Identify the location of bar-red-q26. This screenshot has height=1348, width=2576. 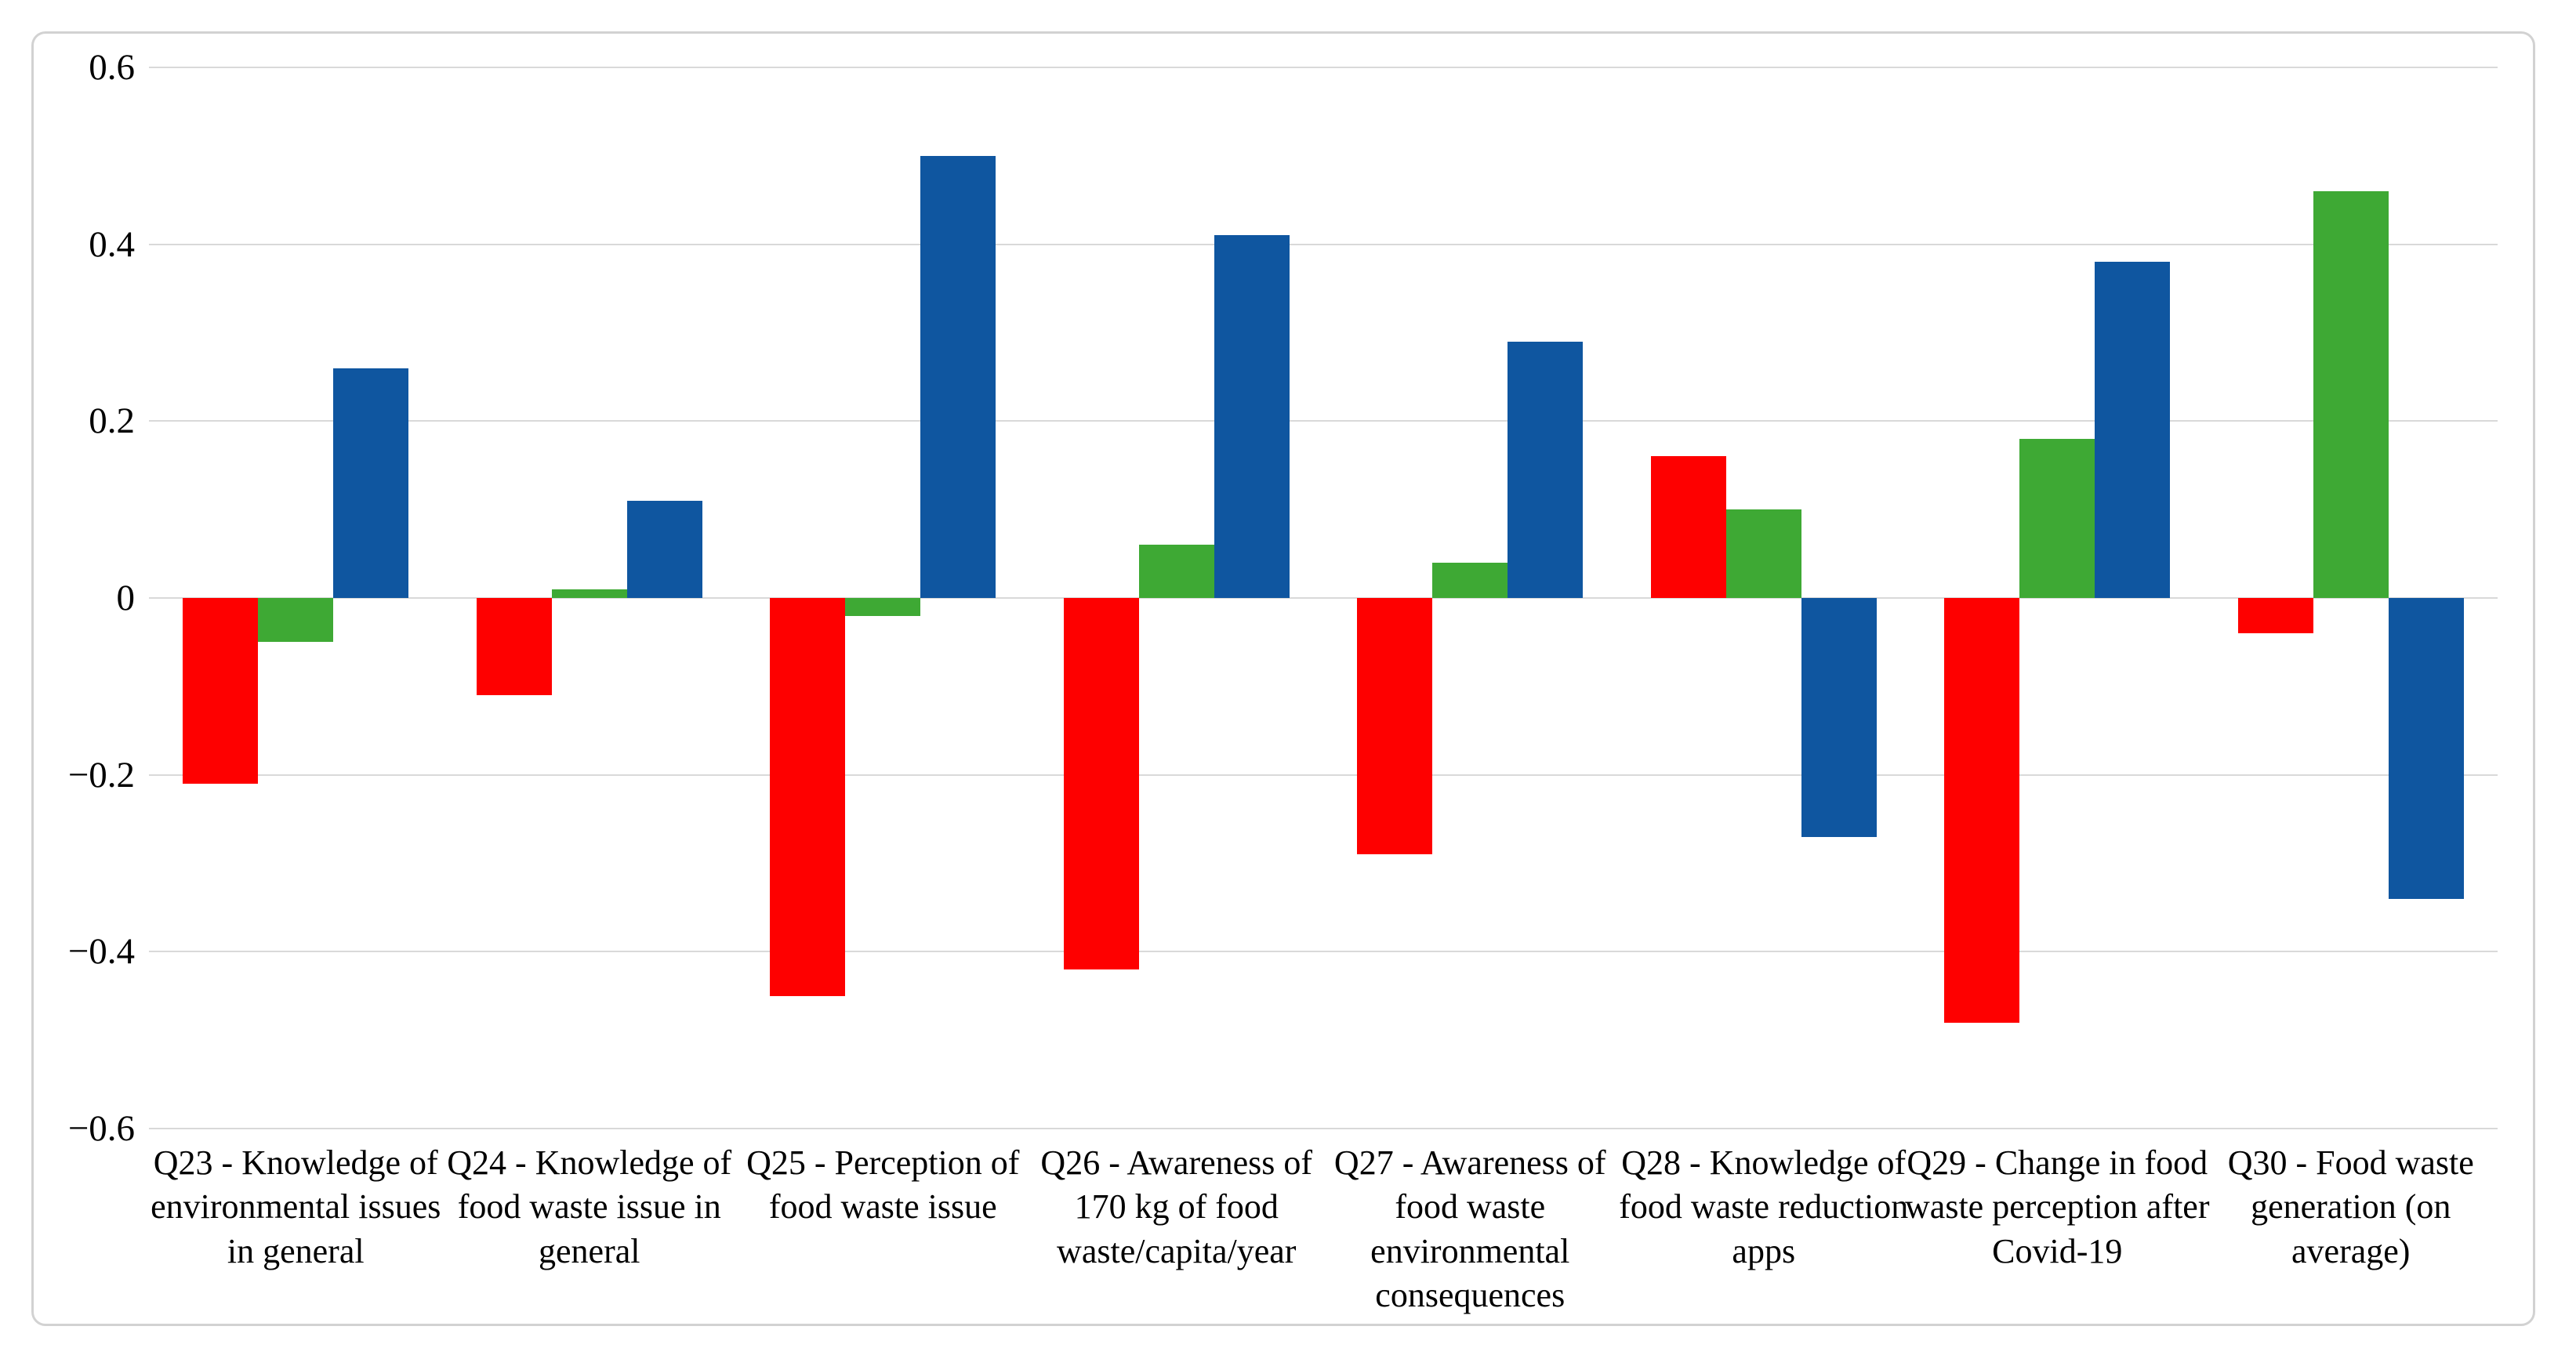
(1101, 784).